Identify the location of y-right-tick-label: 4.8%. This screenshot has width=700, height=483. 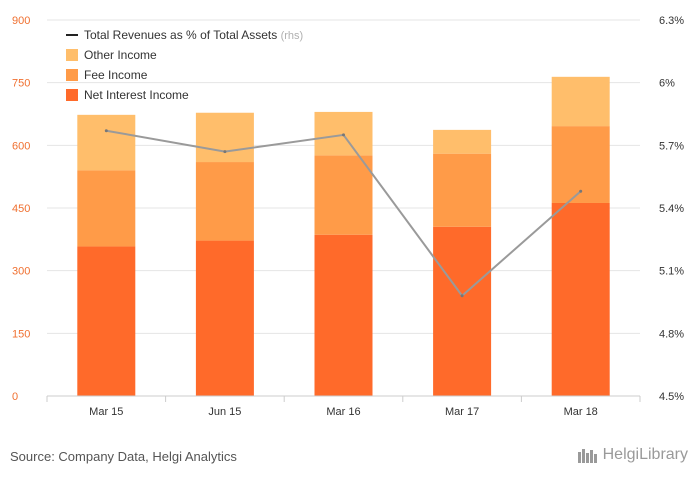
(671, 334).